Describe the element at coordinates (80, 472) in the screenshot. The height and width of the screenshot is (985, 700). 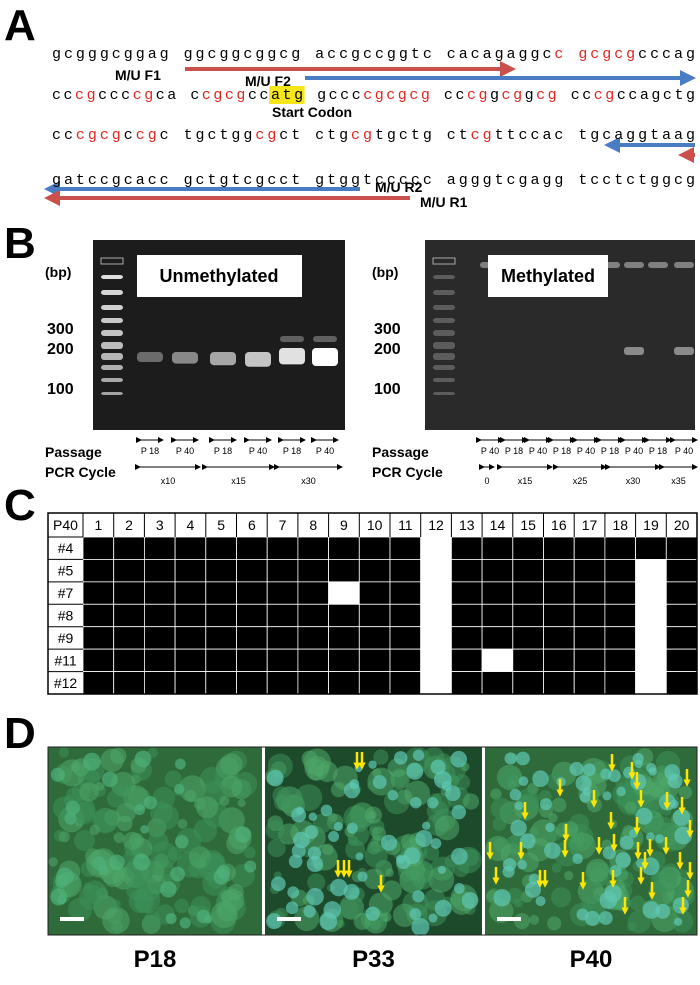
I see `pcr-label: PCR Cycle` at that location.